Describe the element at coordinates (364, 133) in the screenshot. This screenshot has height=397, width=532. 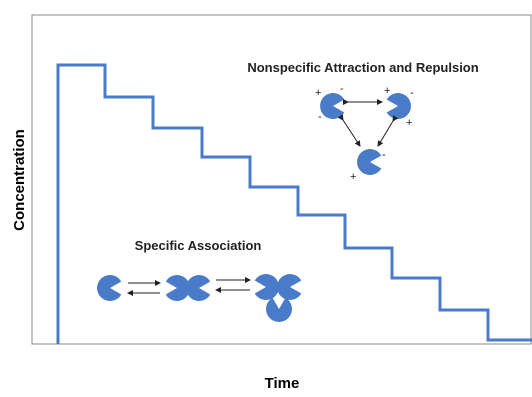
I see `nonspecific-group: + - - + - + - +` at that location.